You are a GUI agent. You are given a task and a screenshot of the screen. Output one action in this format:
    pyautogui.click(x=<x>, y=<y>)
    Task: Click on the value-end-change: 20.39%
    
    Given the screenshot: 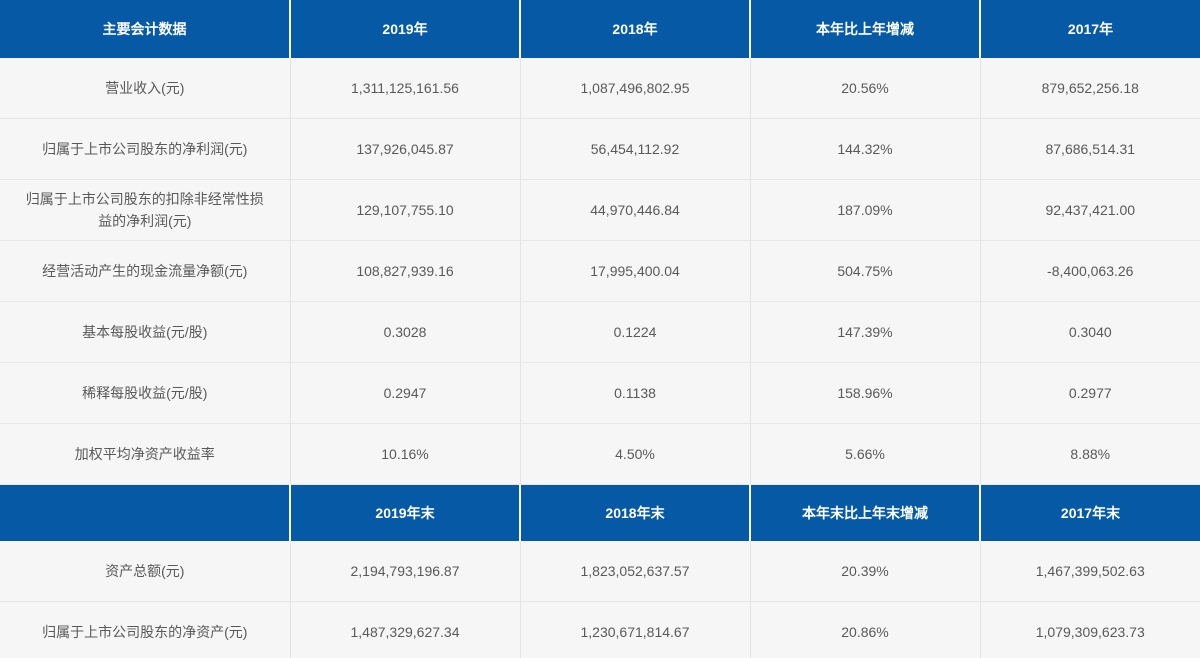 What is the action you would take?
    pyautogui.click(x=865, y=571)
    